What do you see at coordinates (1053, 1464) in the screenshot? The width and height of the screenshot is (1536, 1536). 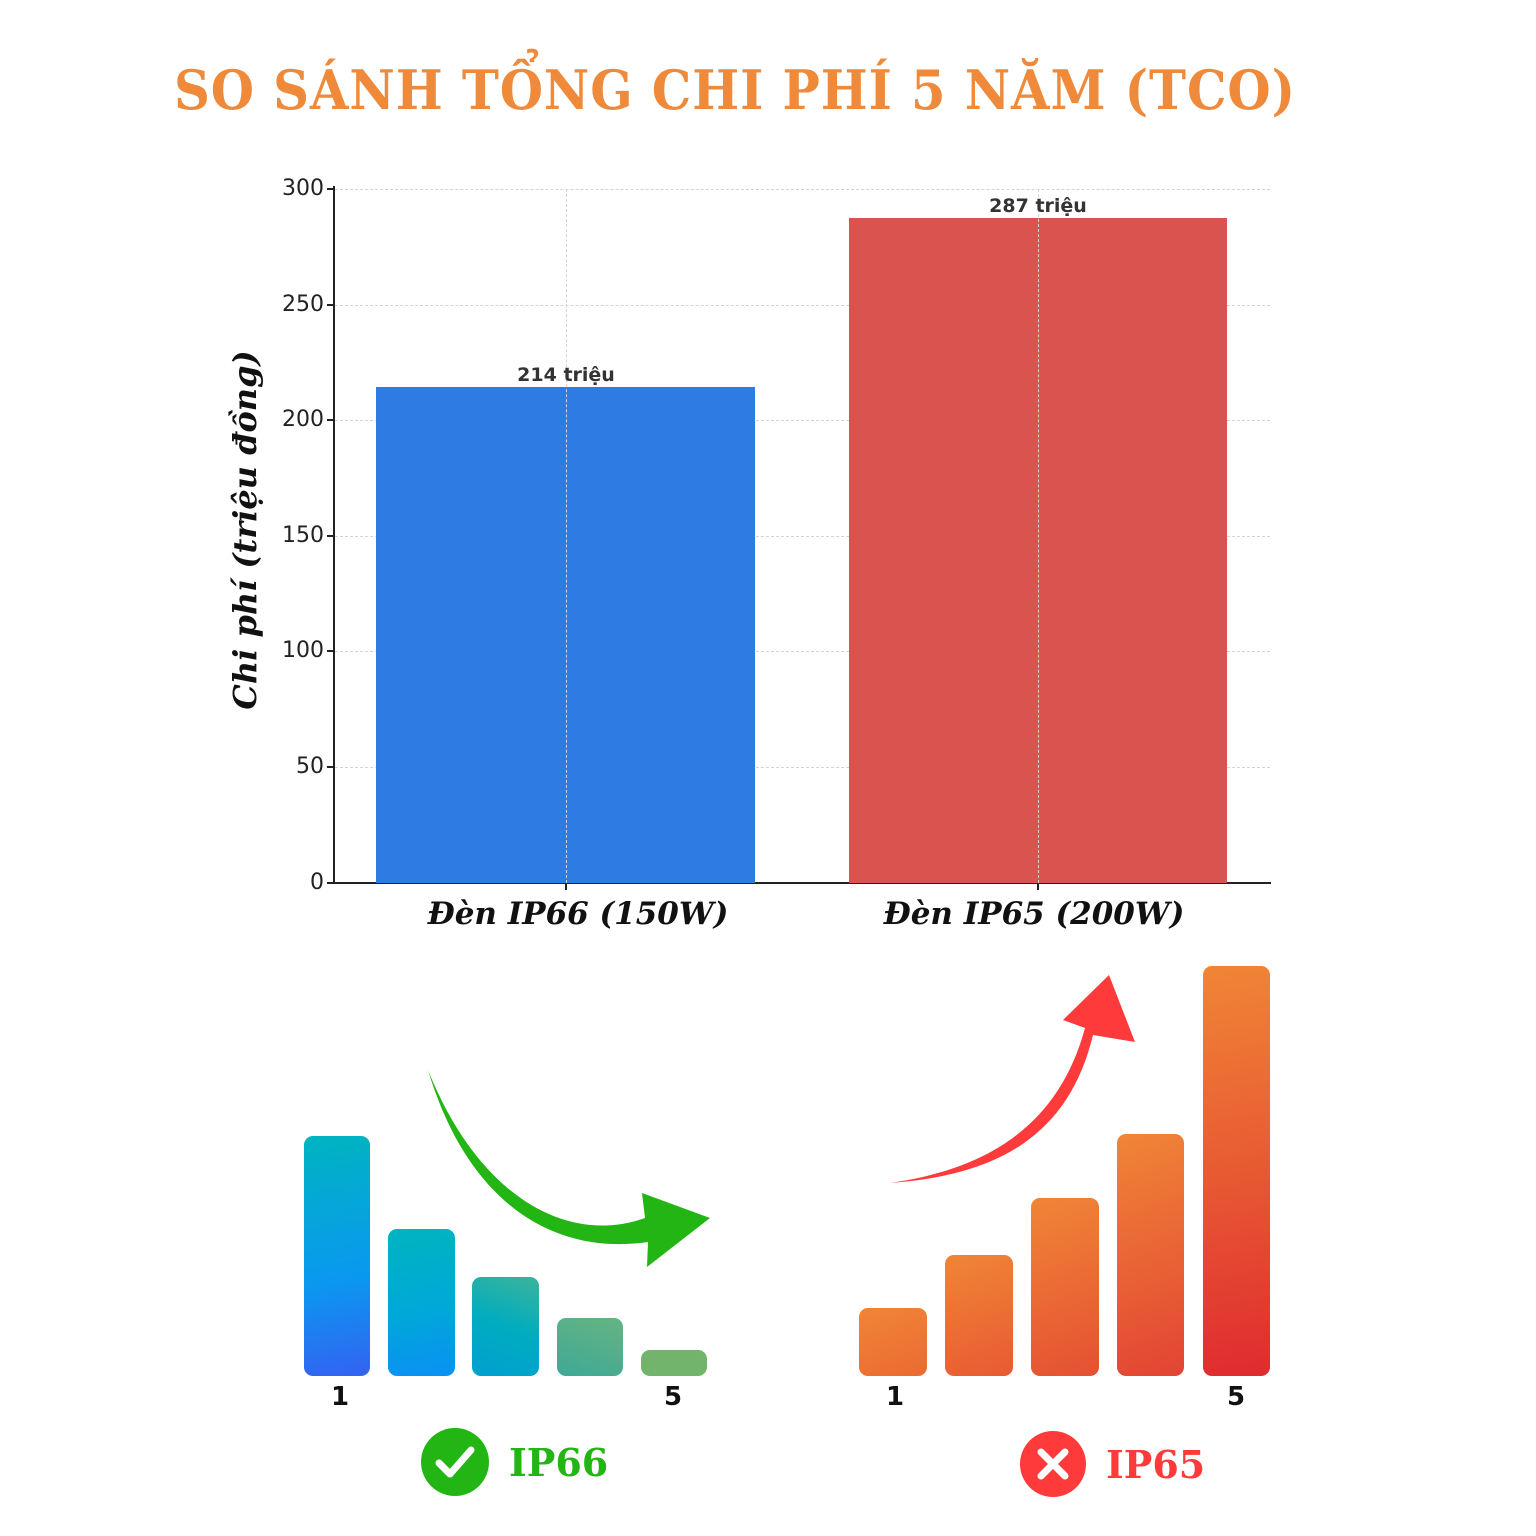 I see `x-circle-icon` at bounding box center [1053, 1464].